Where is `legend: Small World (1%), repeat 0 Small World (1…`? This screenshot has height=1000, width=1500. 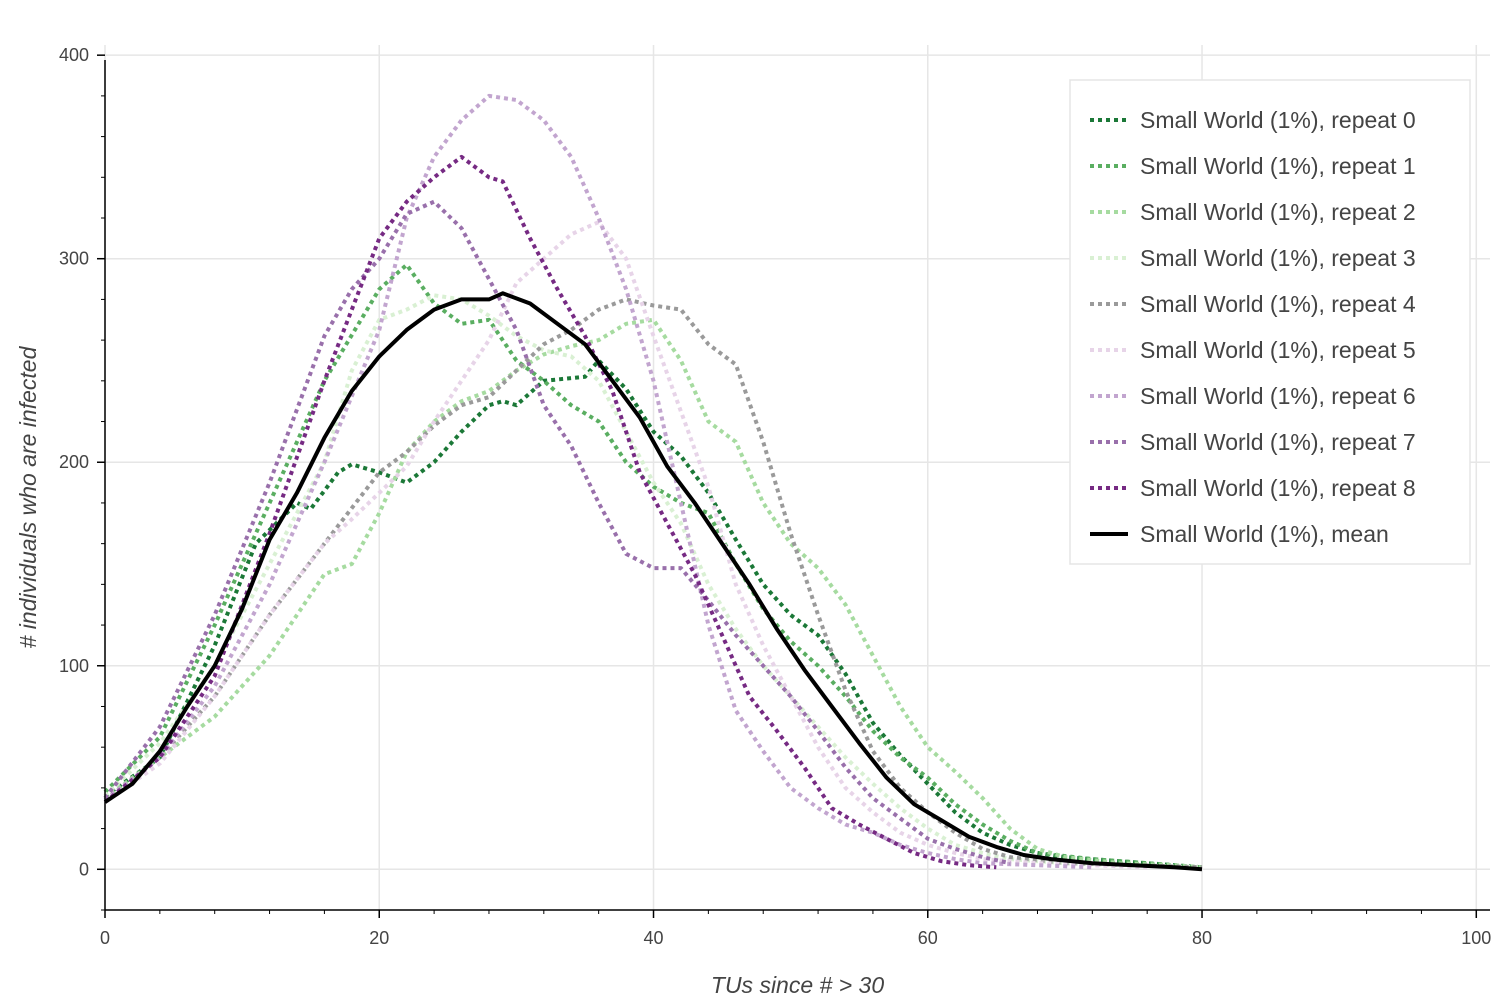 legend: Small World (1%), repeat 0 Small World (1… is located at coordinates (1270, 322).